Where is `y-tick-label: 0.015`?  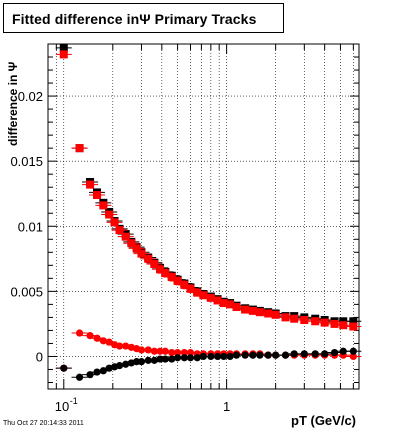 y-tick-label: 0.015 is located at coordinates (26, 161).